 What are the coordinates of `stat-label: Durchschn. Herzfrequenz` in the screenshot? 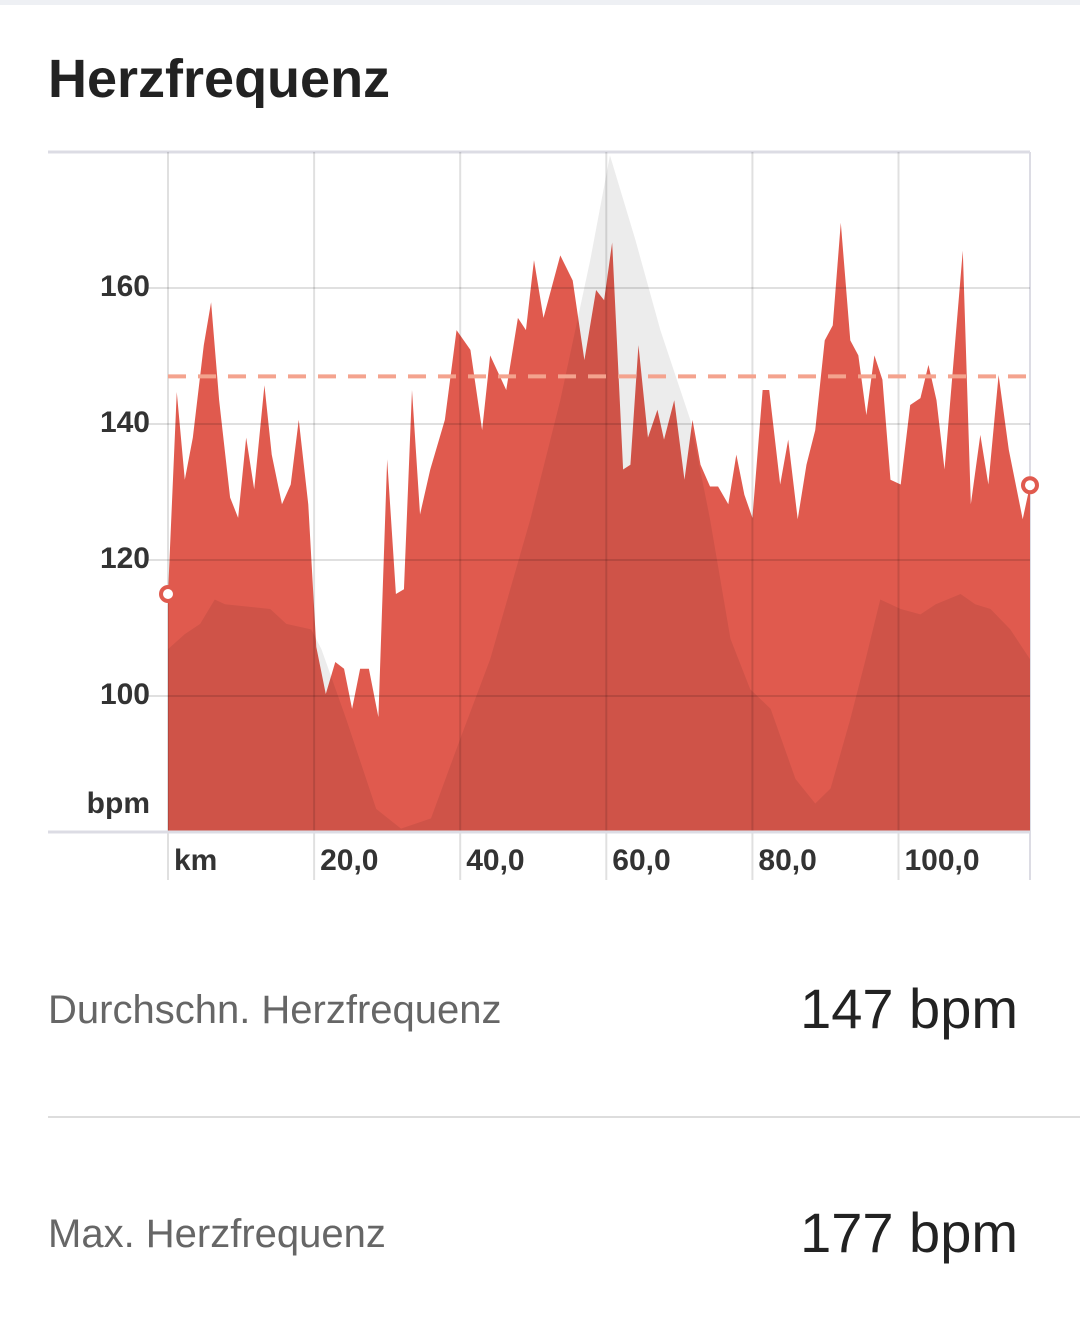 It's located at (275, 1010).